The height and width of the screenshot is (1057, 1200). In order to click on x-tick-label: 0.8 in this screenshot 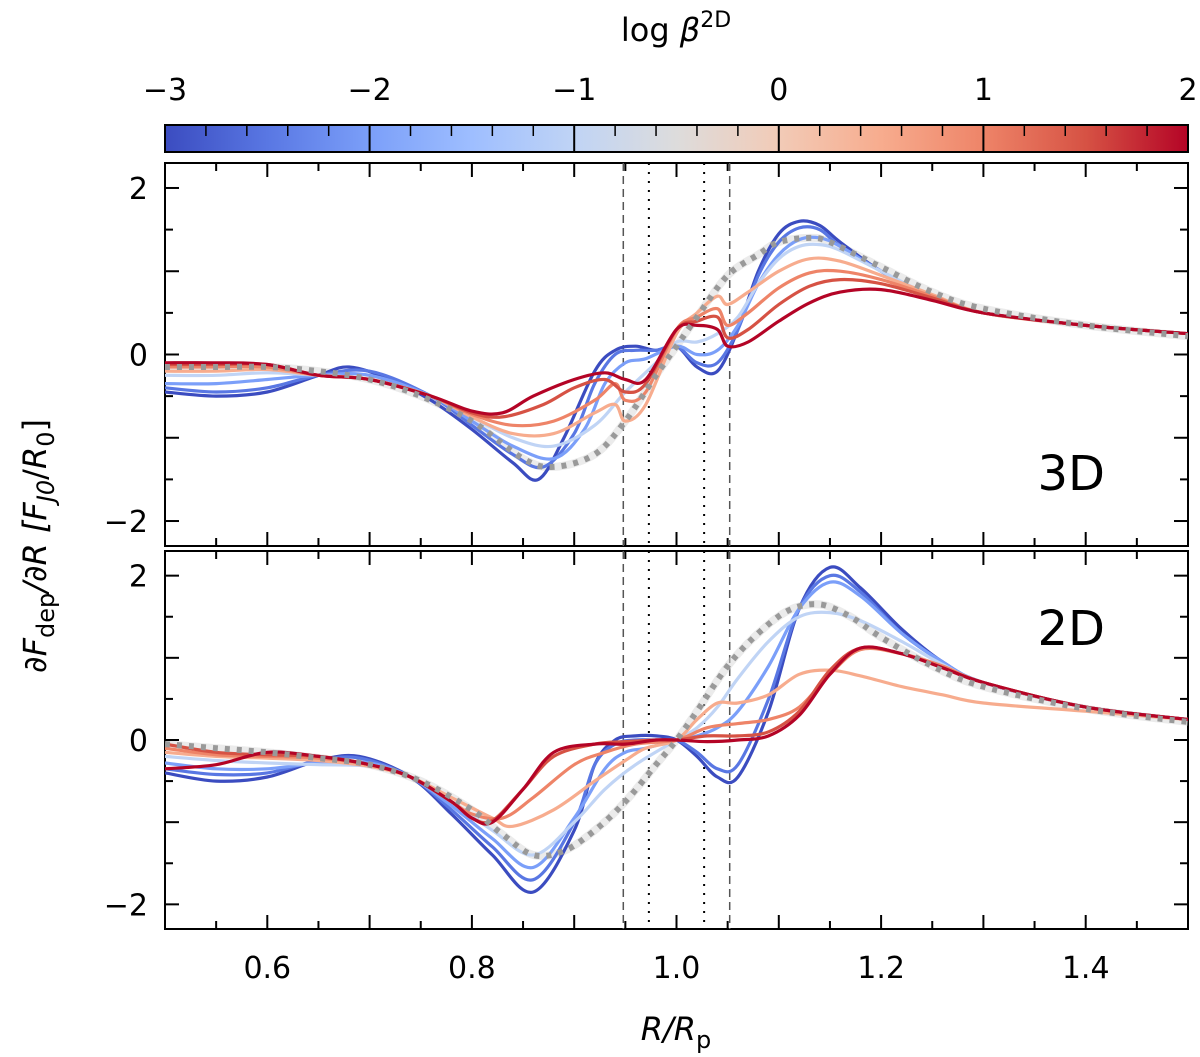, I will do `click(472, 968)`.